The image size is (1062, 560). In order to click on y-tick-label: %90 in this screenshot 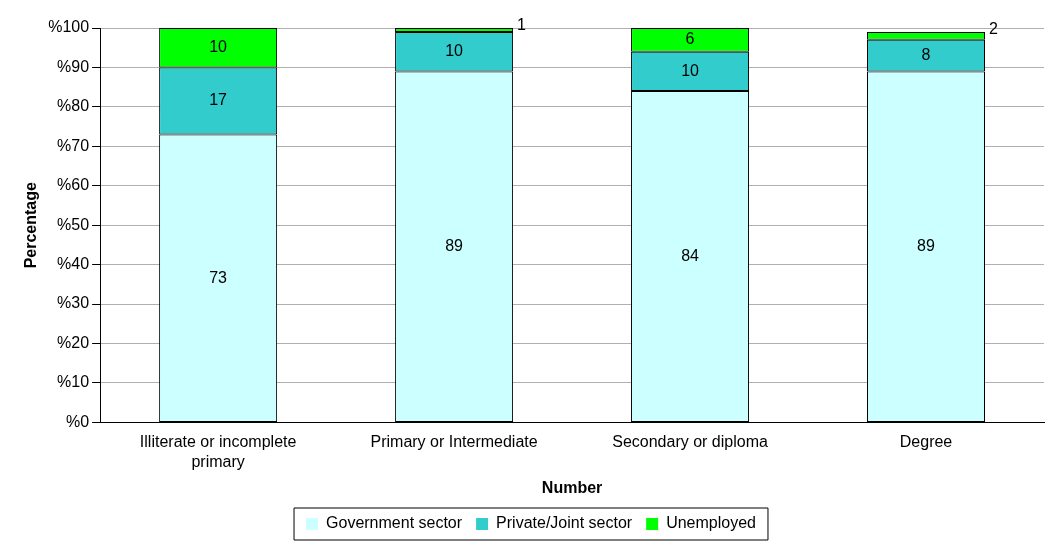, I will do `click(73, 66)`.